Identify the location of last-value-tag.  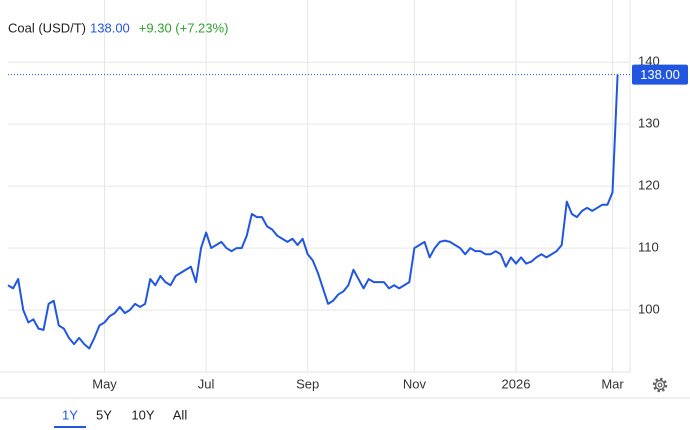
(660, 74).